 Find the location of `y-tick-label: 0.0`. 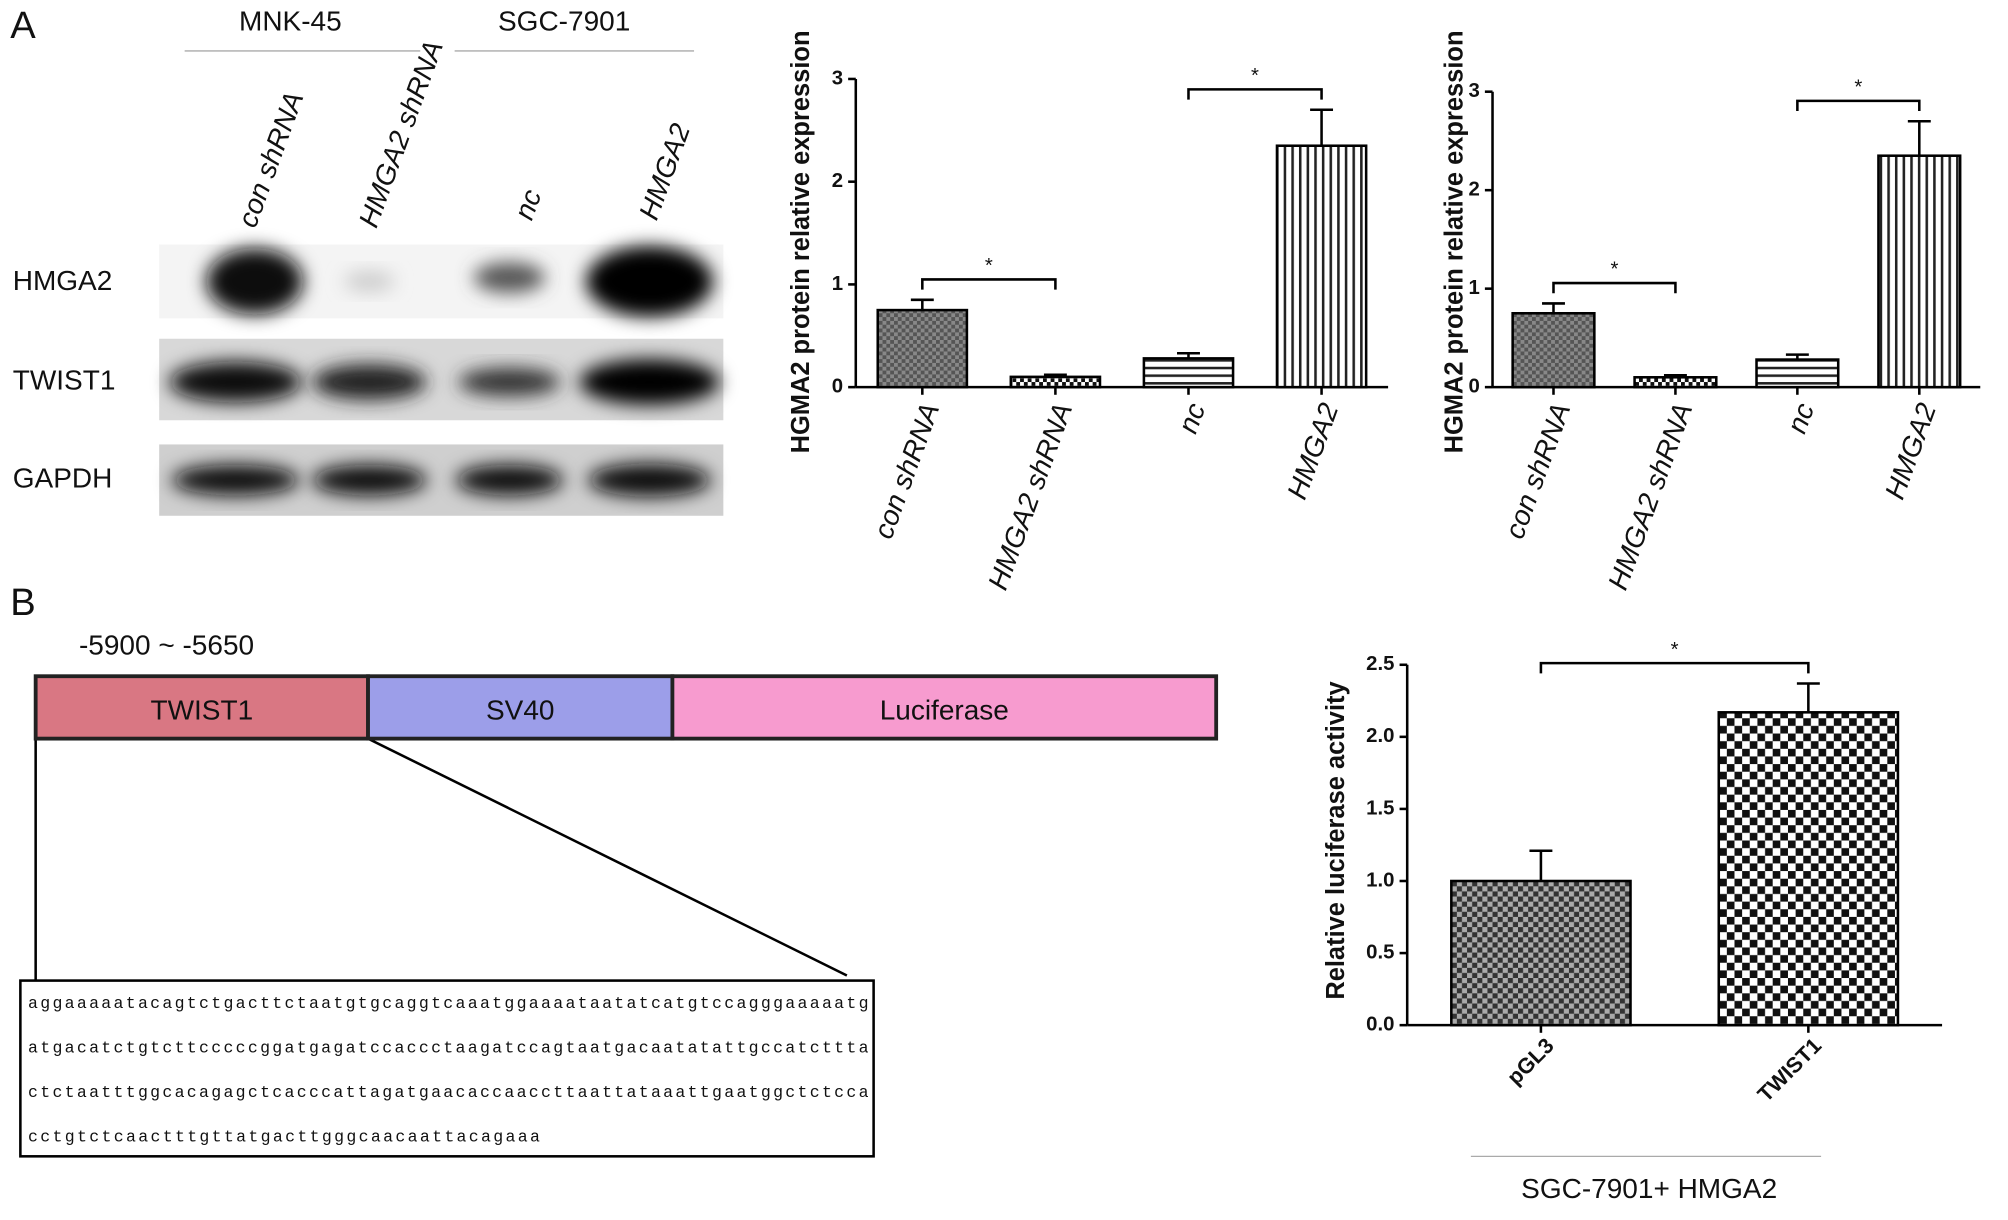

y-tick-label: 0.0 is located at coordinates (1380, 1025).